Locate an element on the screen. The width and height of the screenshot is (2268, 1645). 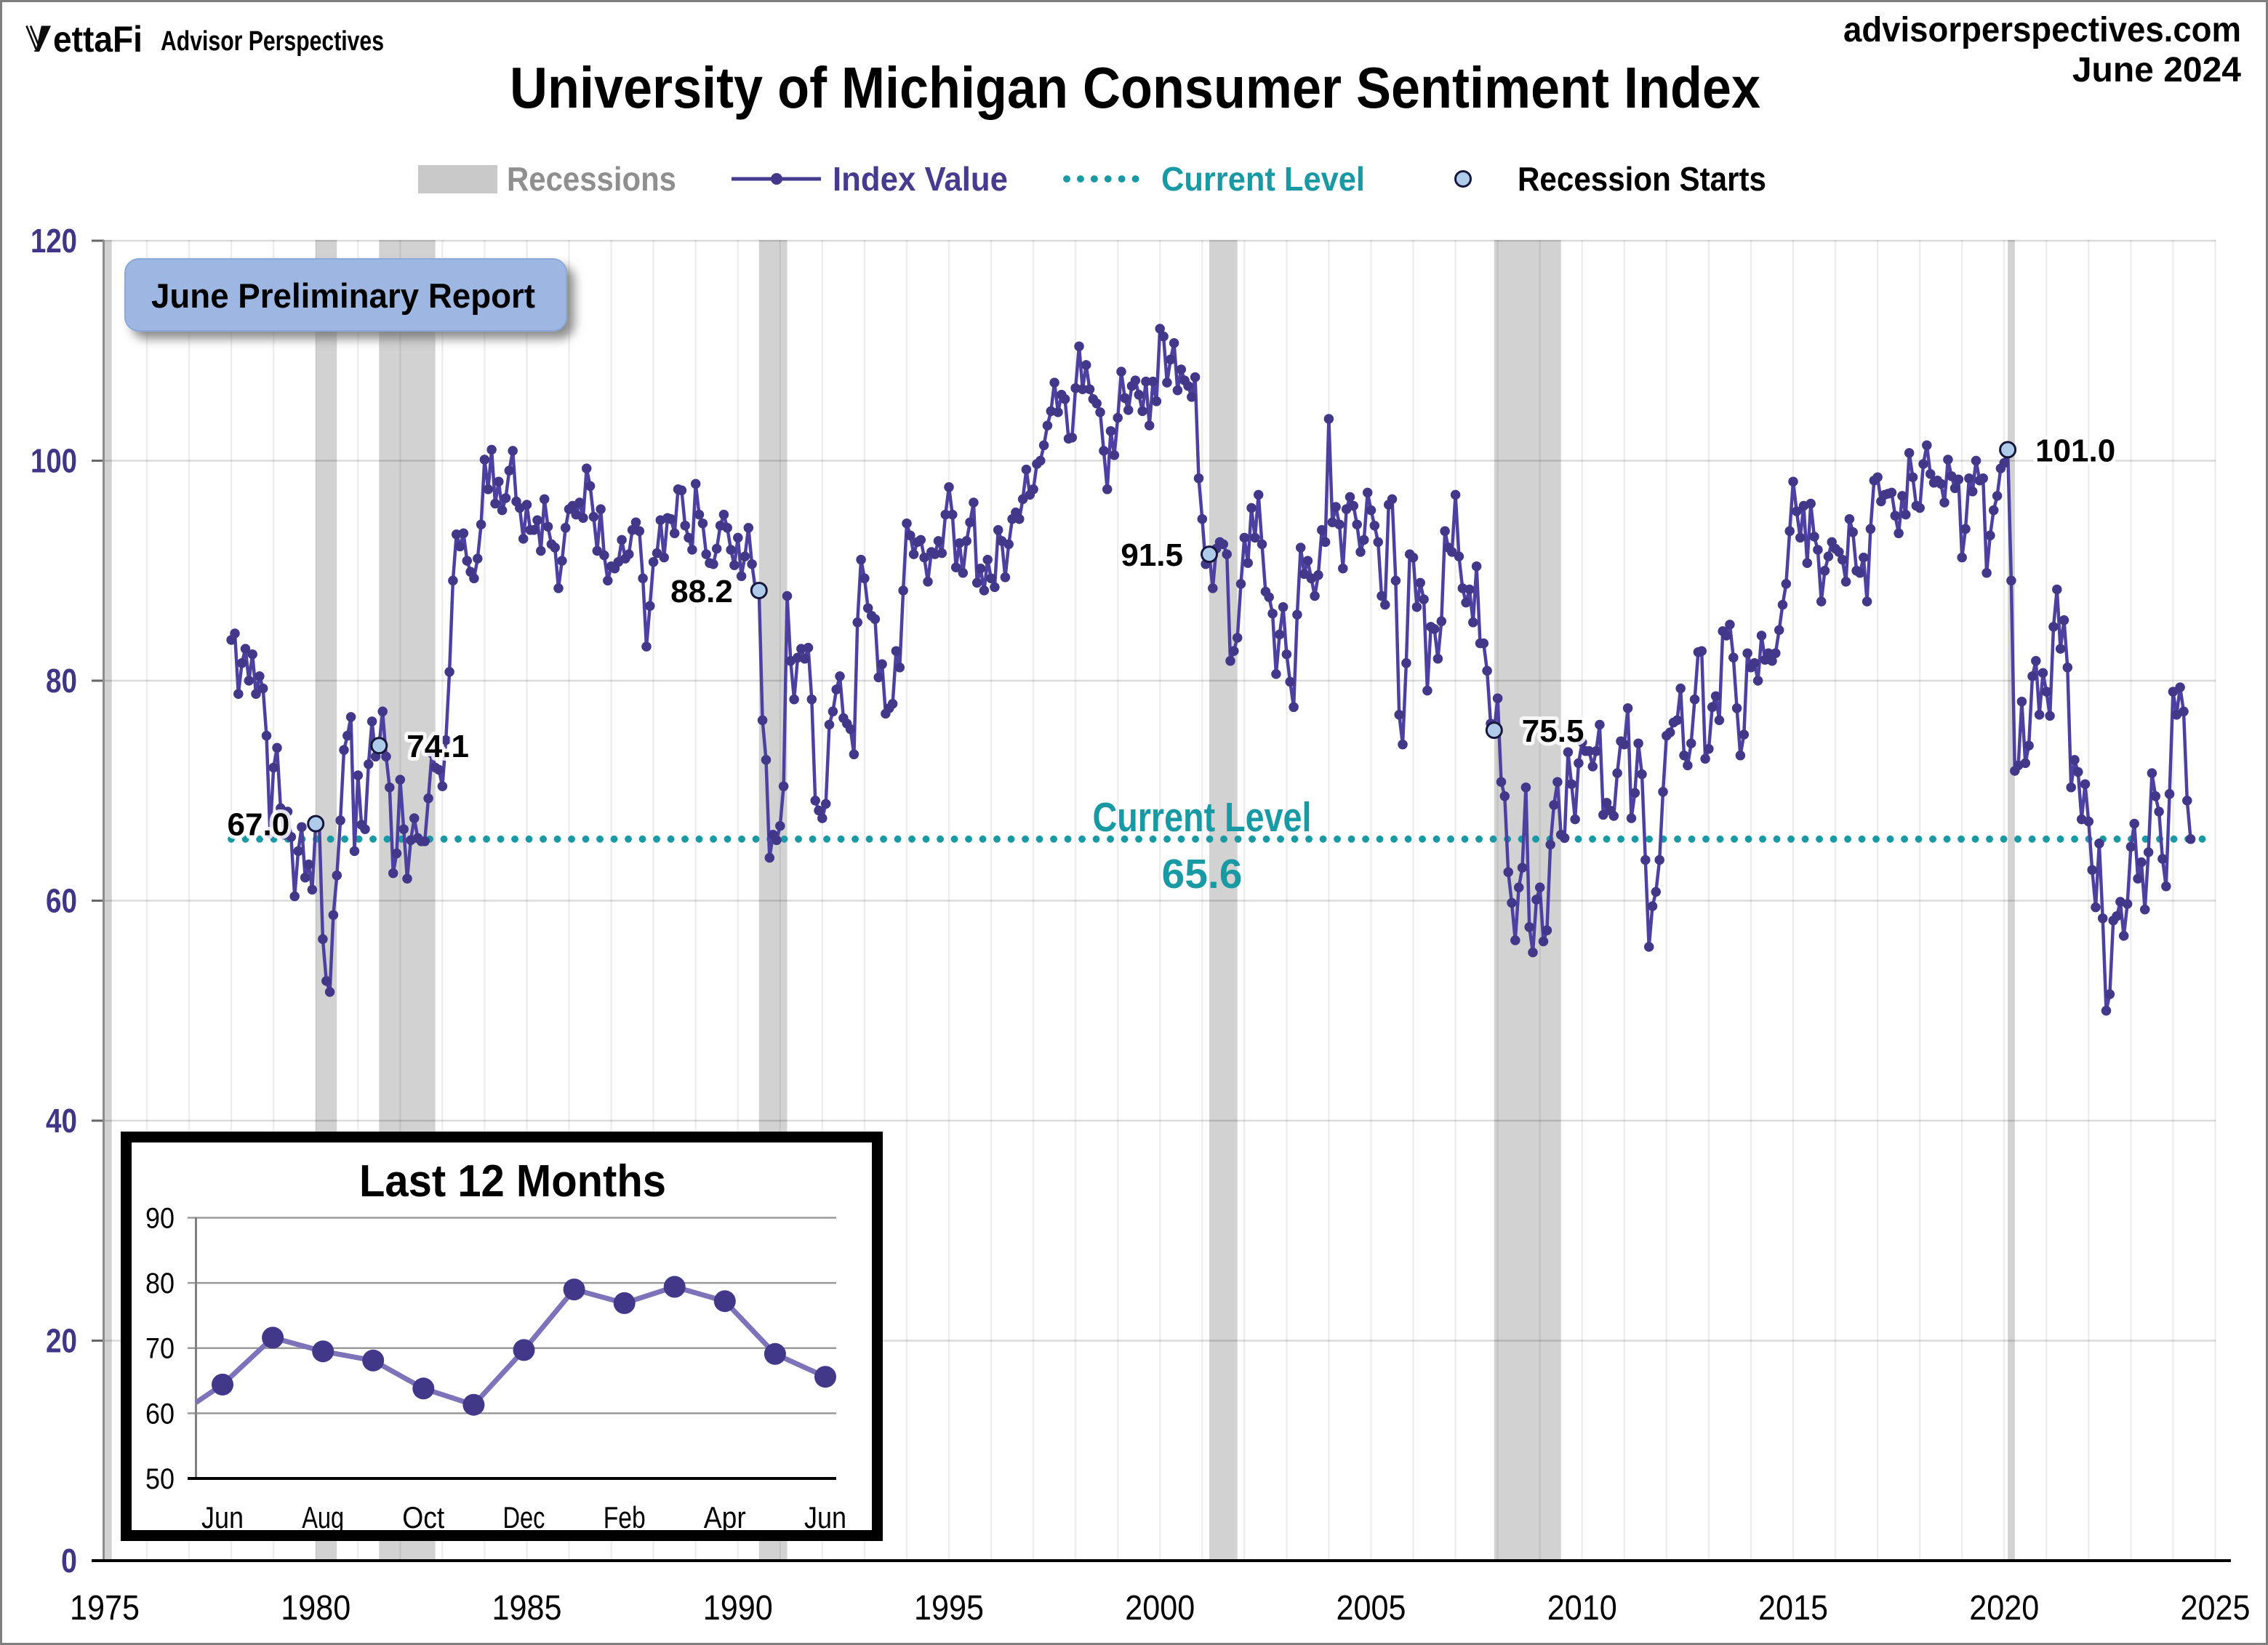
svg-text: 2015 is located at coordinates (1793, 1608).